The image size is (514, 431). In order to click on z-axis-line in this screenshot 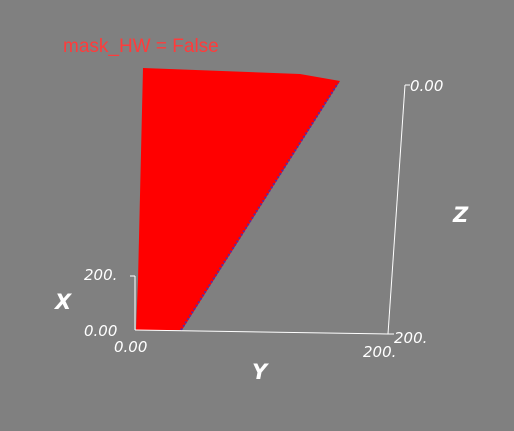, I will do `click(396, 209)`.